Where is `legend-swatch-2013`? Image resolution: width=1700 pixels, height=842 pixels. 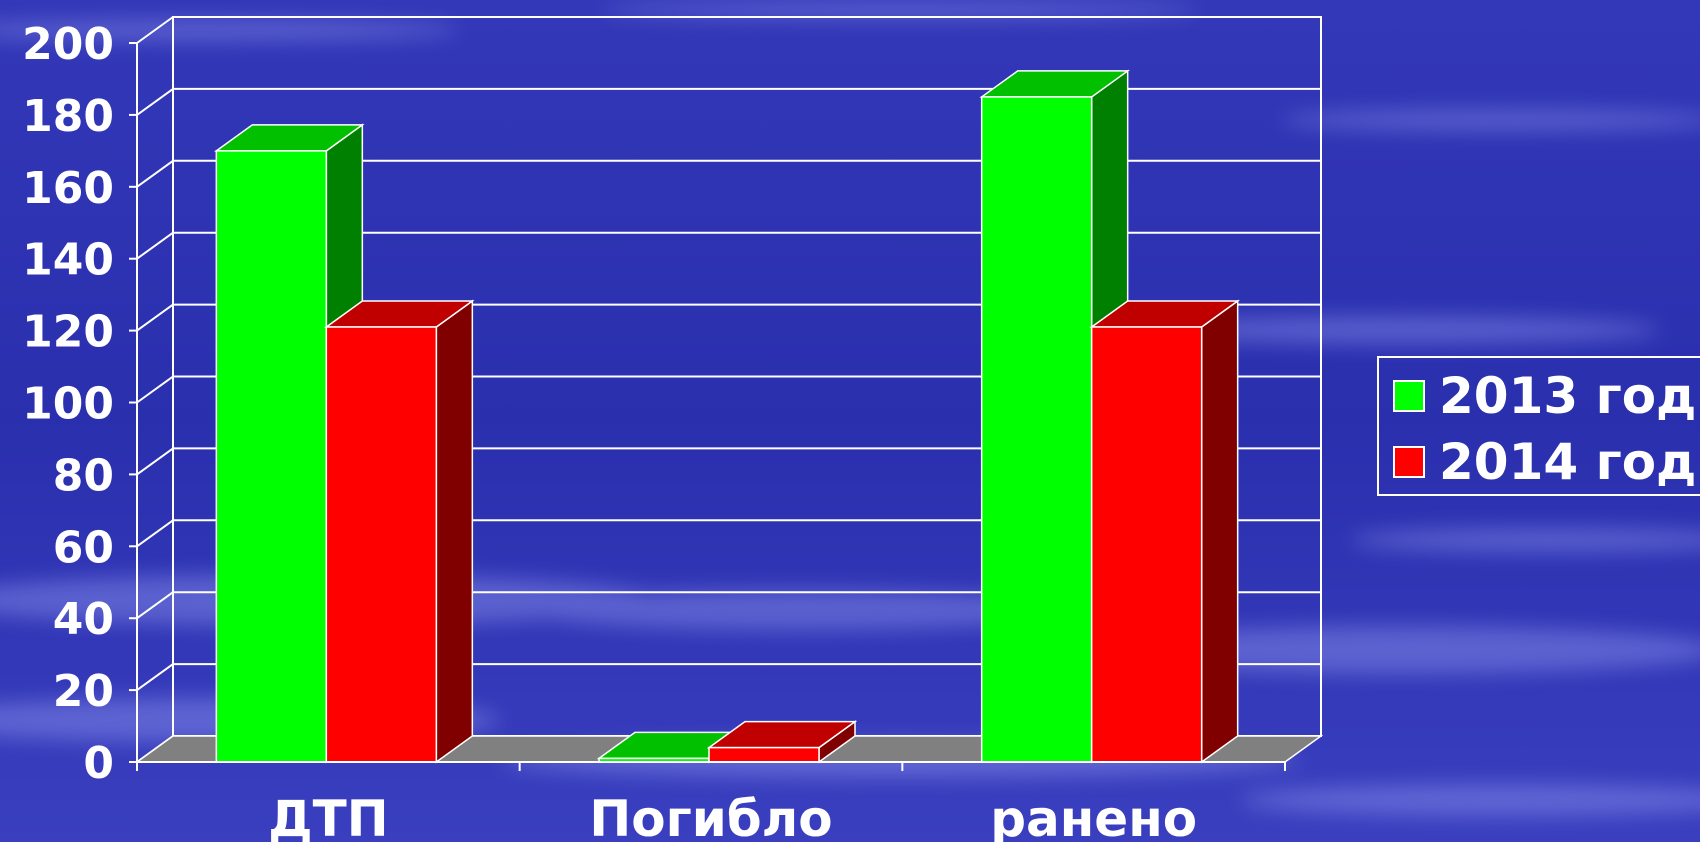
legend-swatch-2013 is located at coordinates (1409, 396).